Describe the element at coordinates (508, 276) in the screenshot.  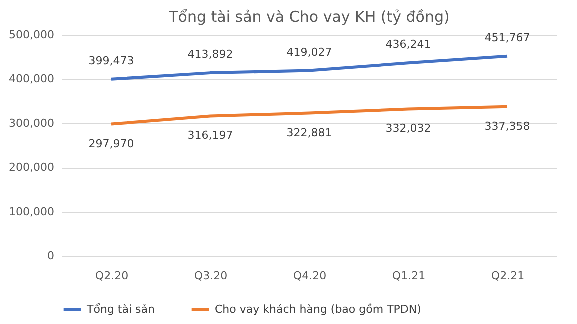
I see `x-tick-label: Q2.21` at that location.